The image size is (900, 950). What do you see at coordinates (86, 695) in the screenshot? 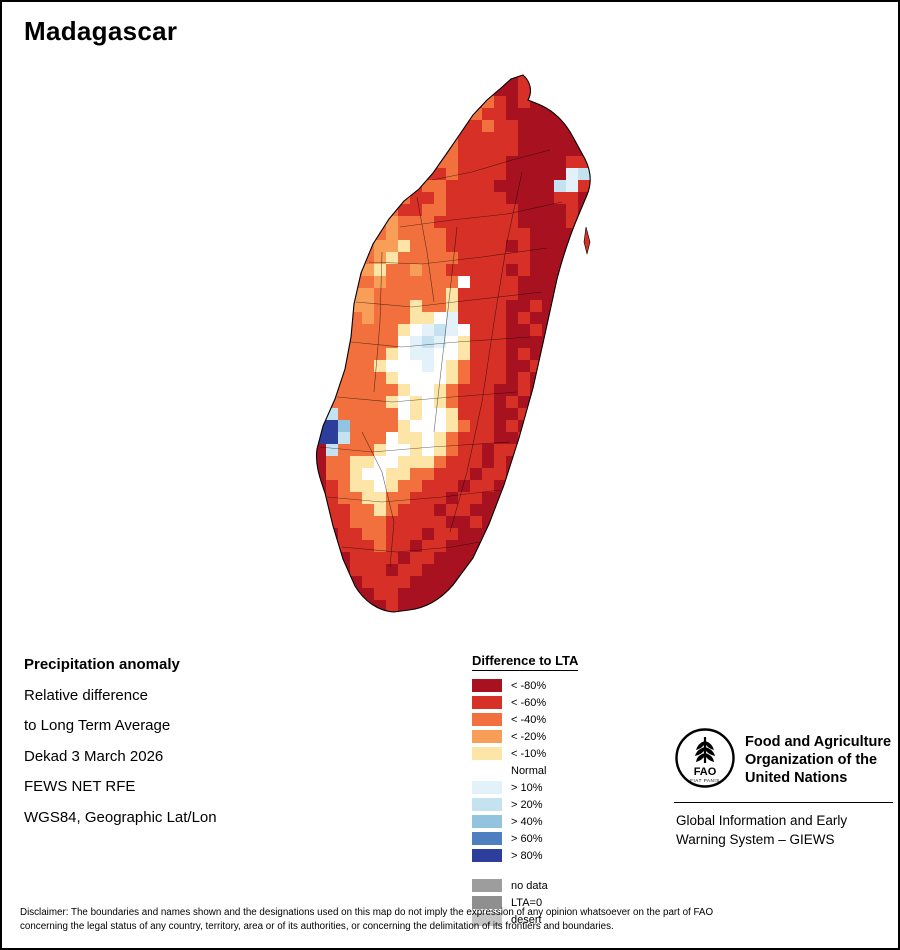
I see `caption-line: Relative difference` at bounding box center [86, 695].